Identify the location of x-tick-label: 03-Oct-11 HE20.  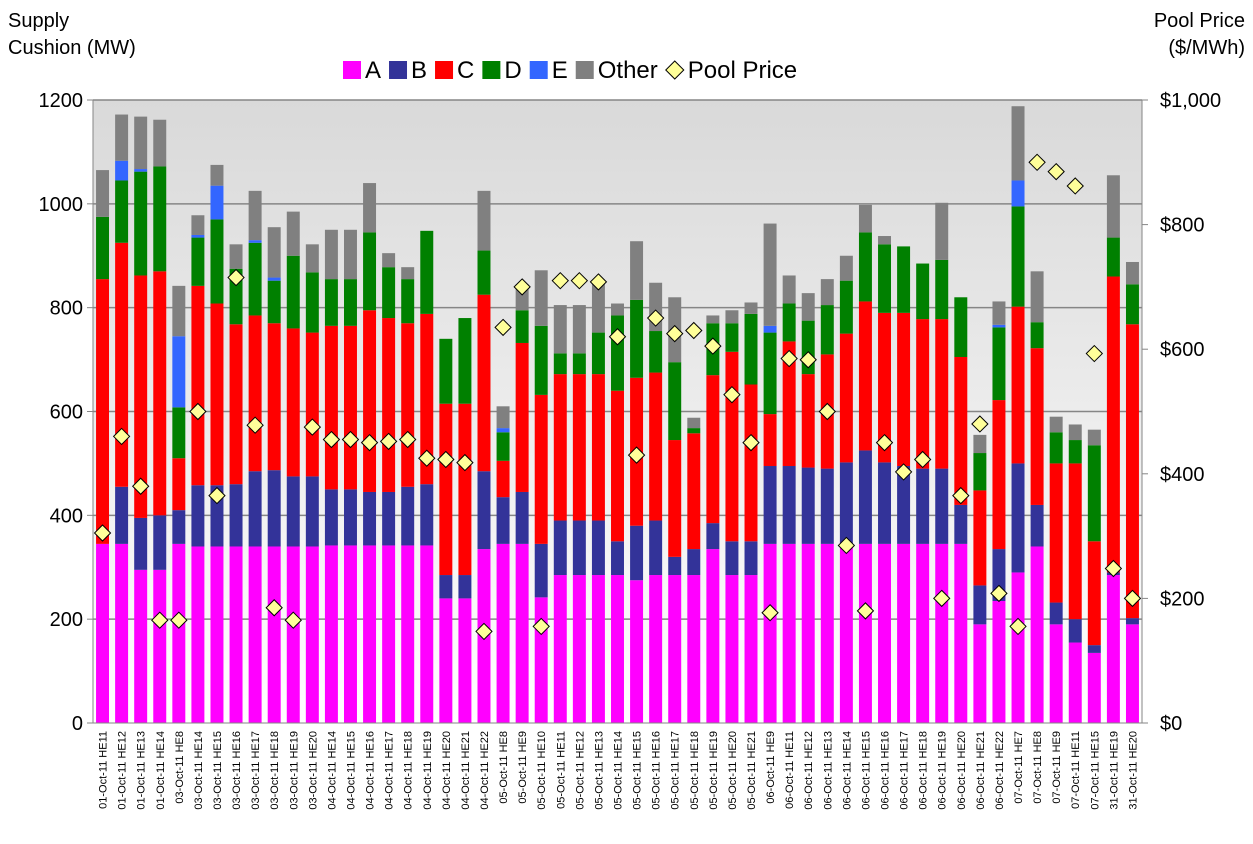
(313, 770).